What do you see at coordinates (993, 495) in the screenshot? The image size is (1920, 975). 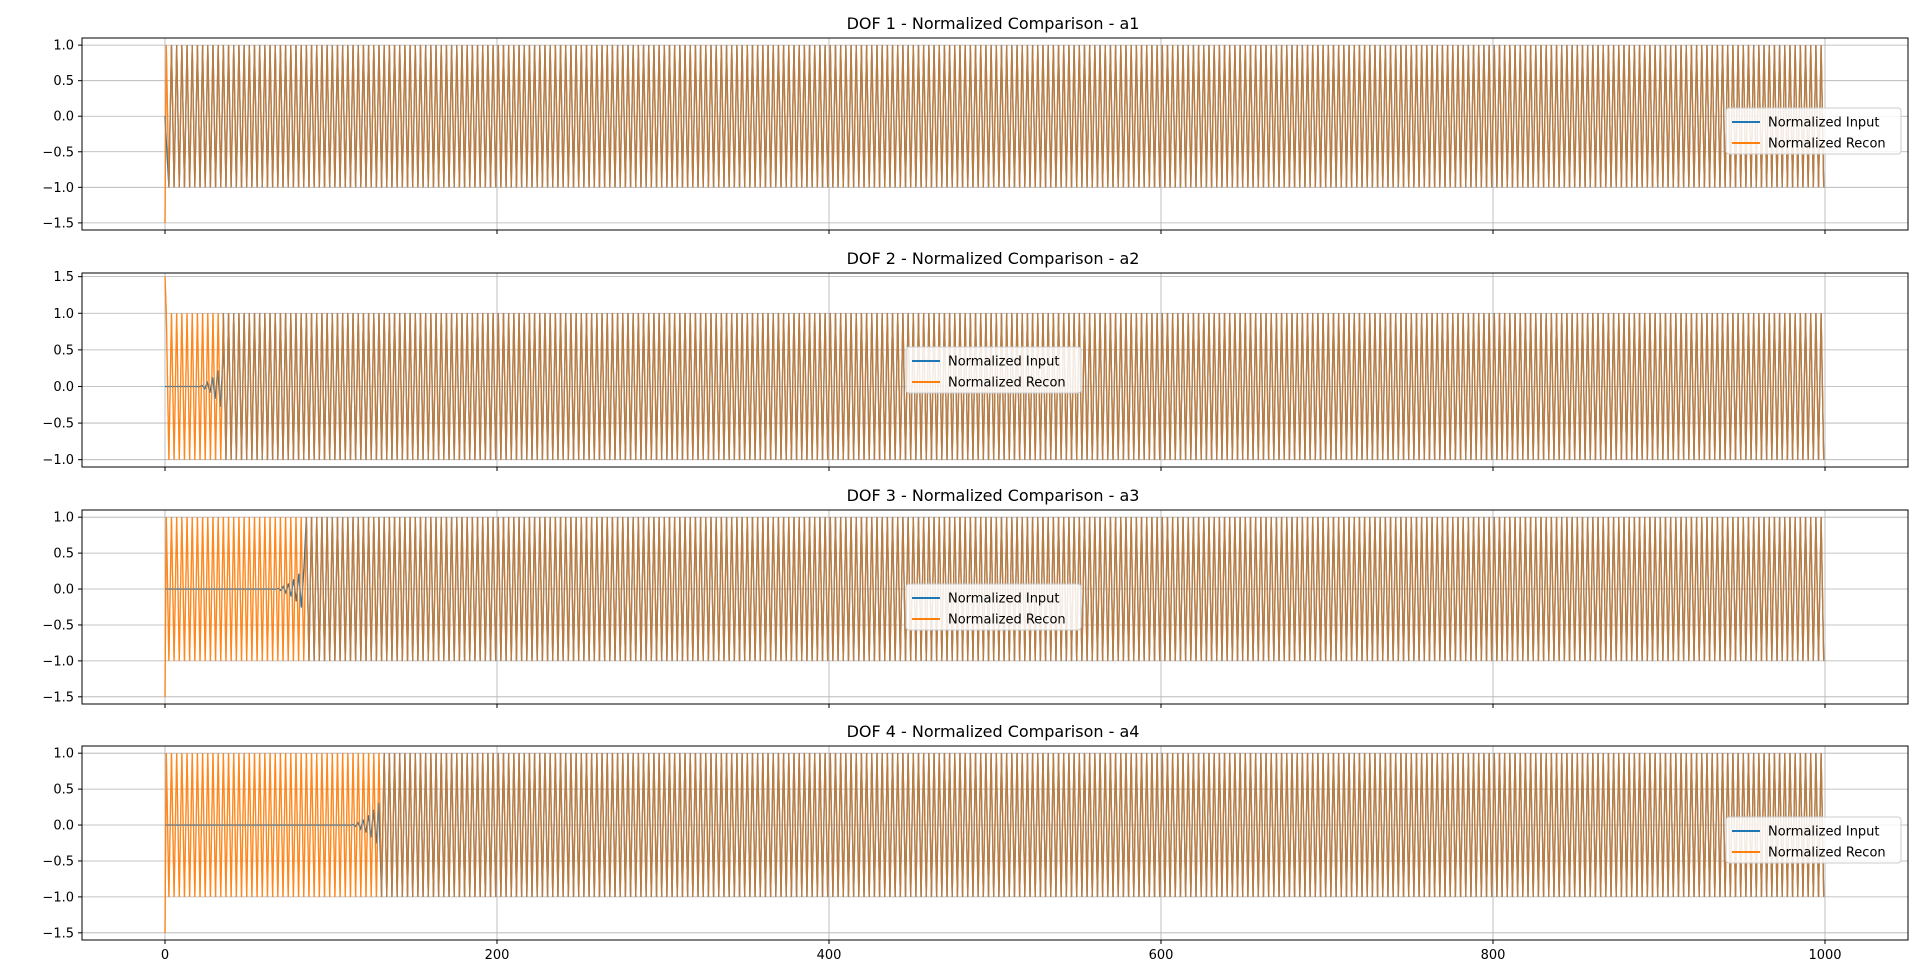 I see `panel-title: DOF 3 - Normalized Comparison - a3` at bounding box center [993, 495].